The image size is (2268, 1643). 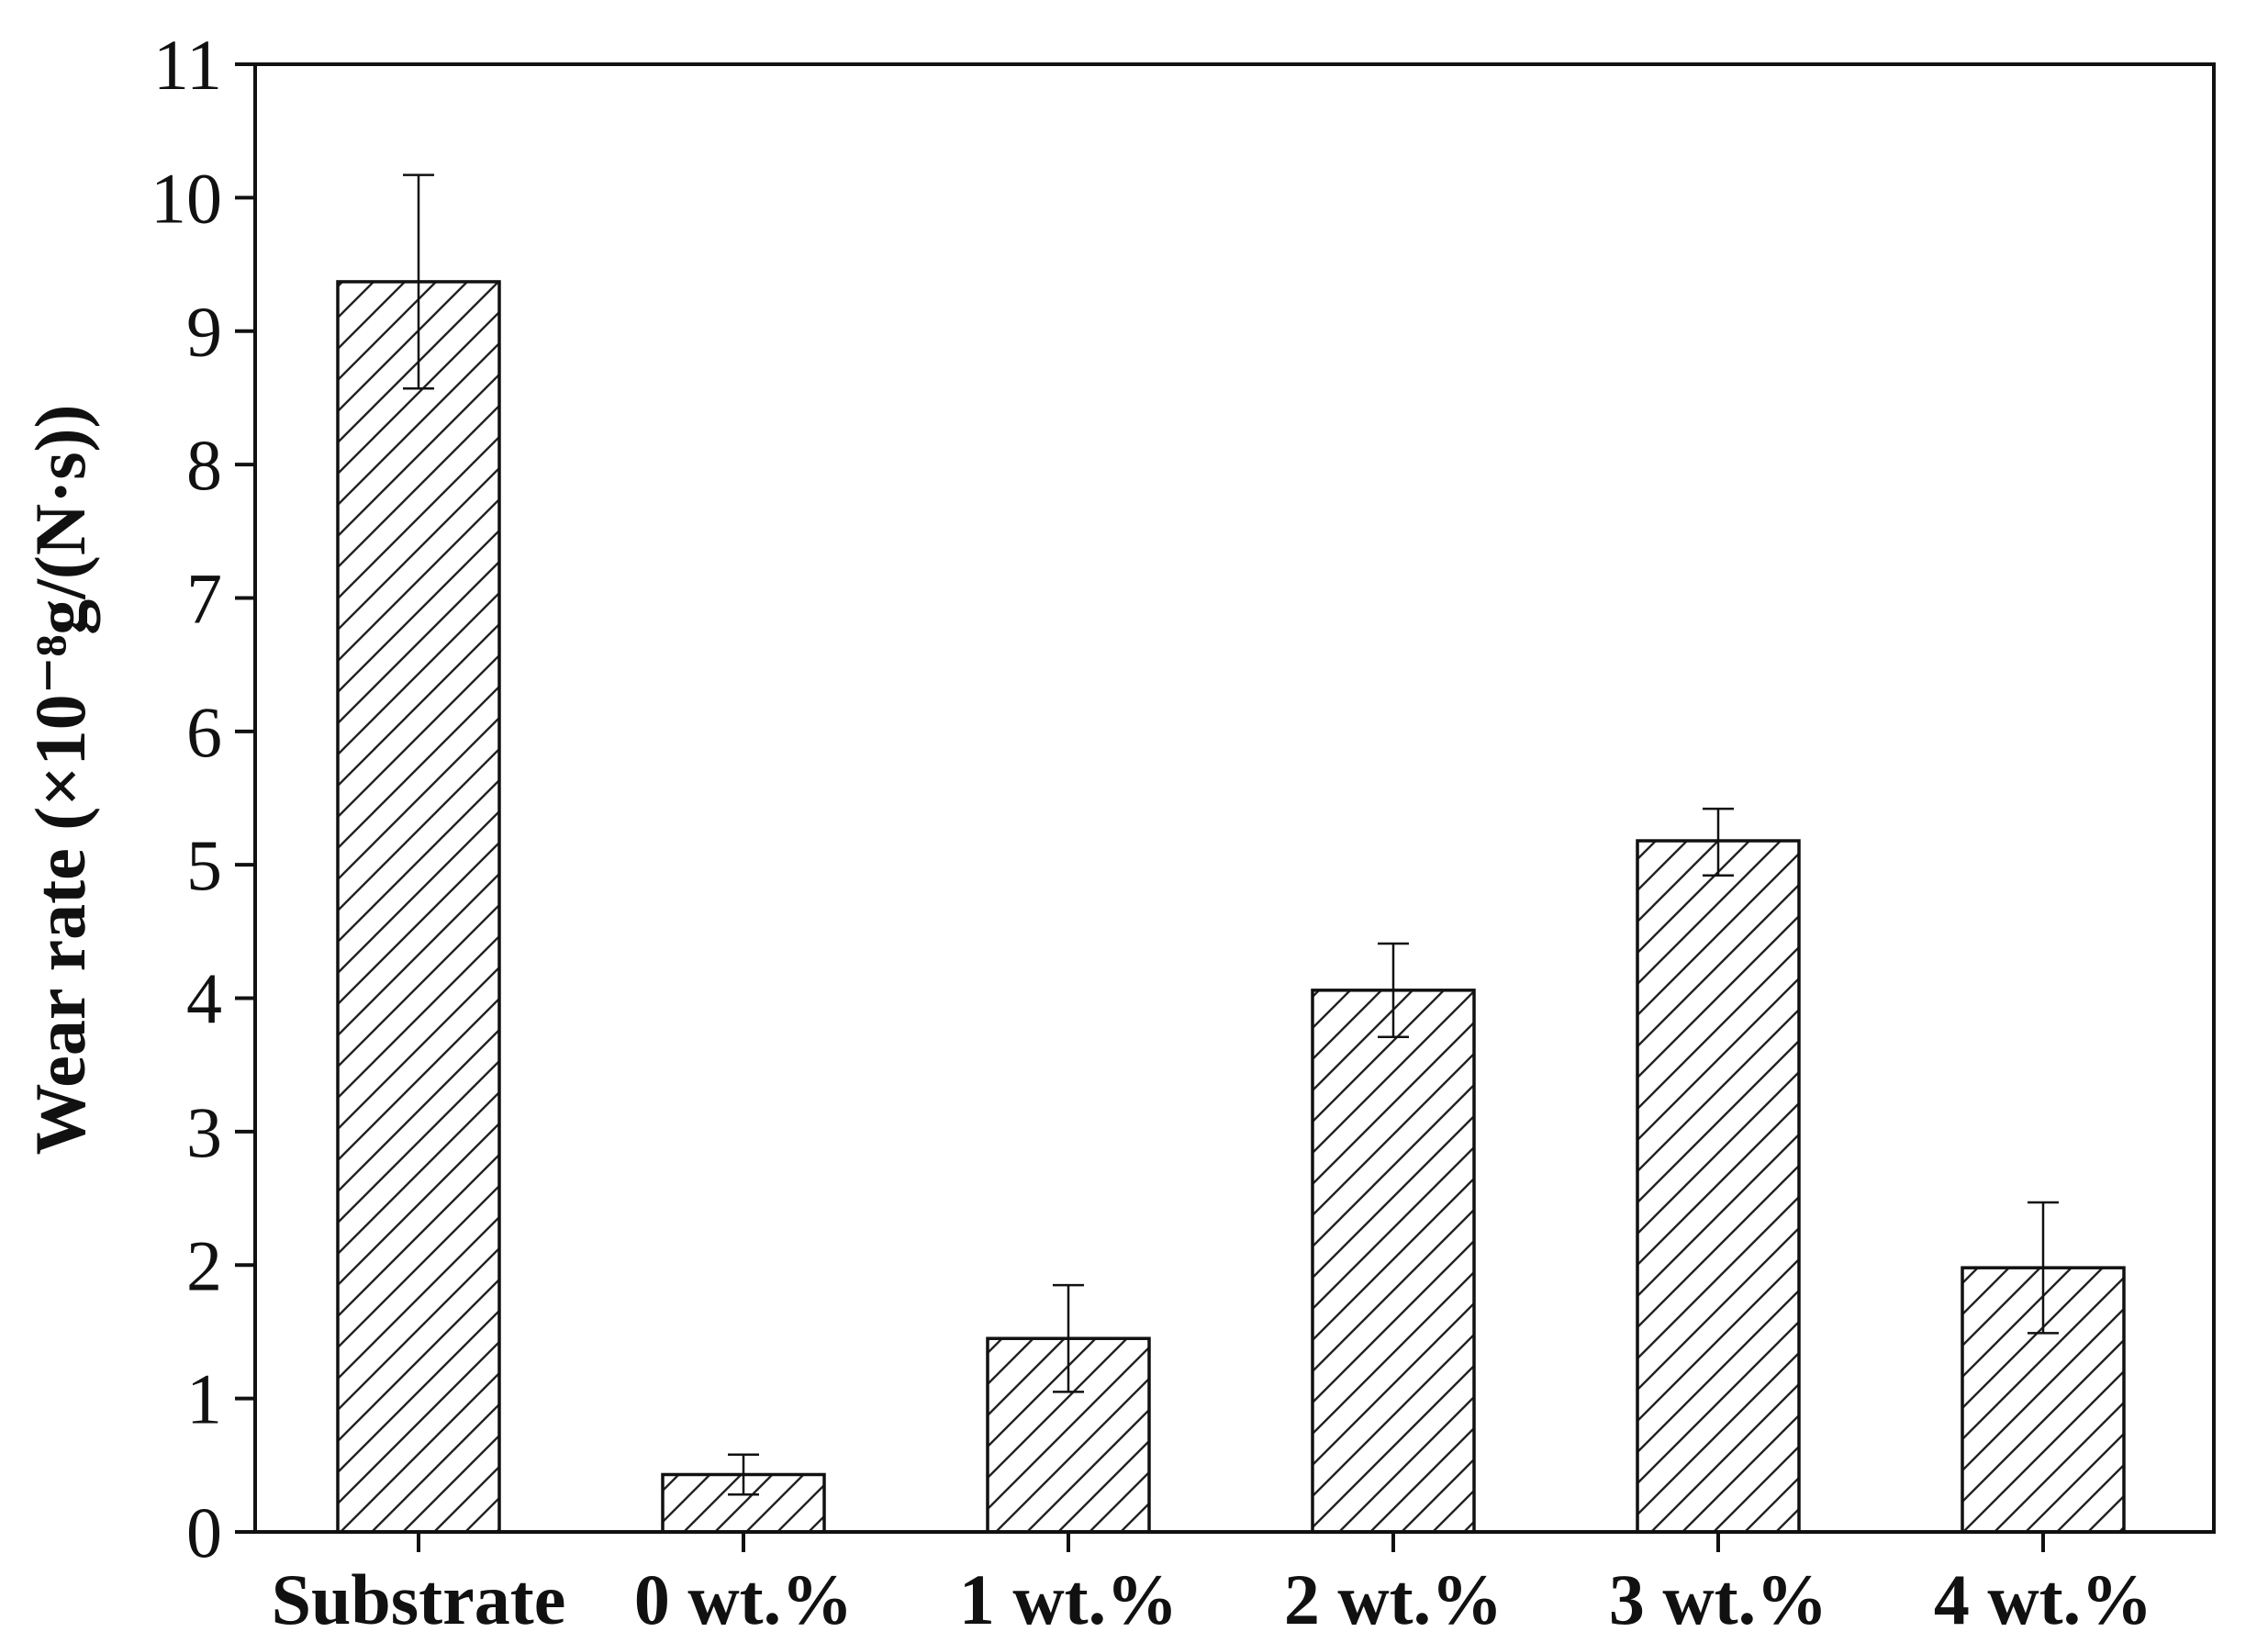 What do you see at coordinates (204, 1265) in the screenshot?
I see `y-tick-label: 2` at bounding box center [204, 1265].